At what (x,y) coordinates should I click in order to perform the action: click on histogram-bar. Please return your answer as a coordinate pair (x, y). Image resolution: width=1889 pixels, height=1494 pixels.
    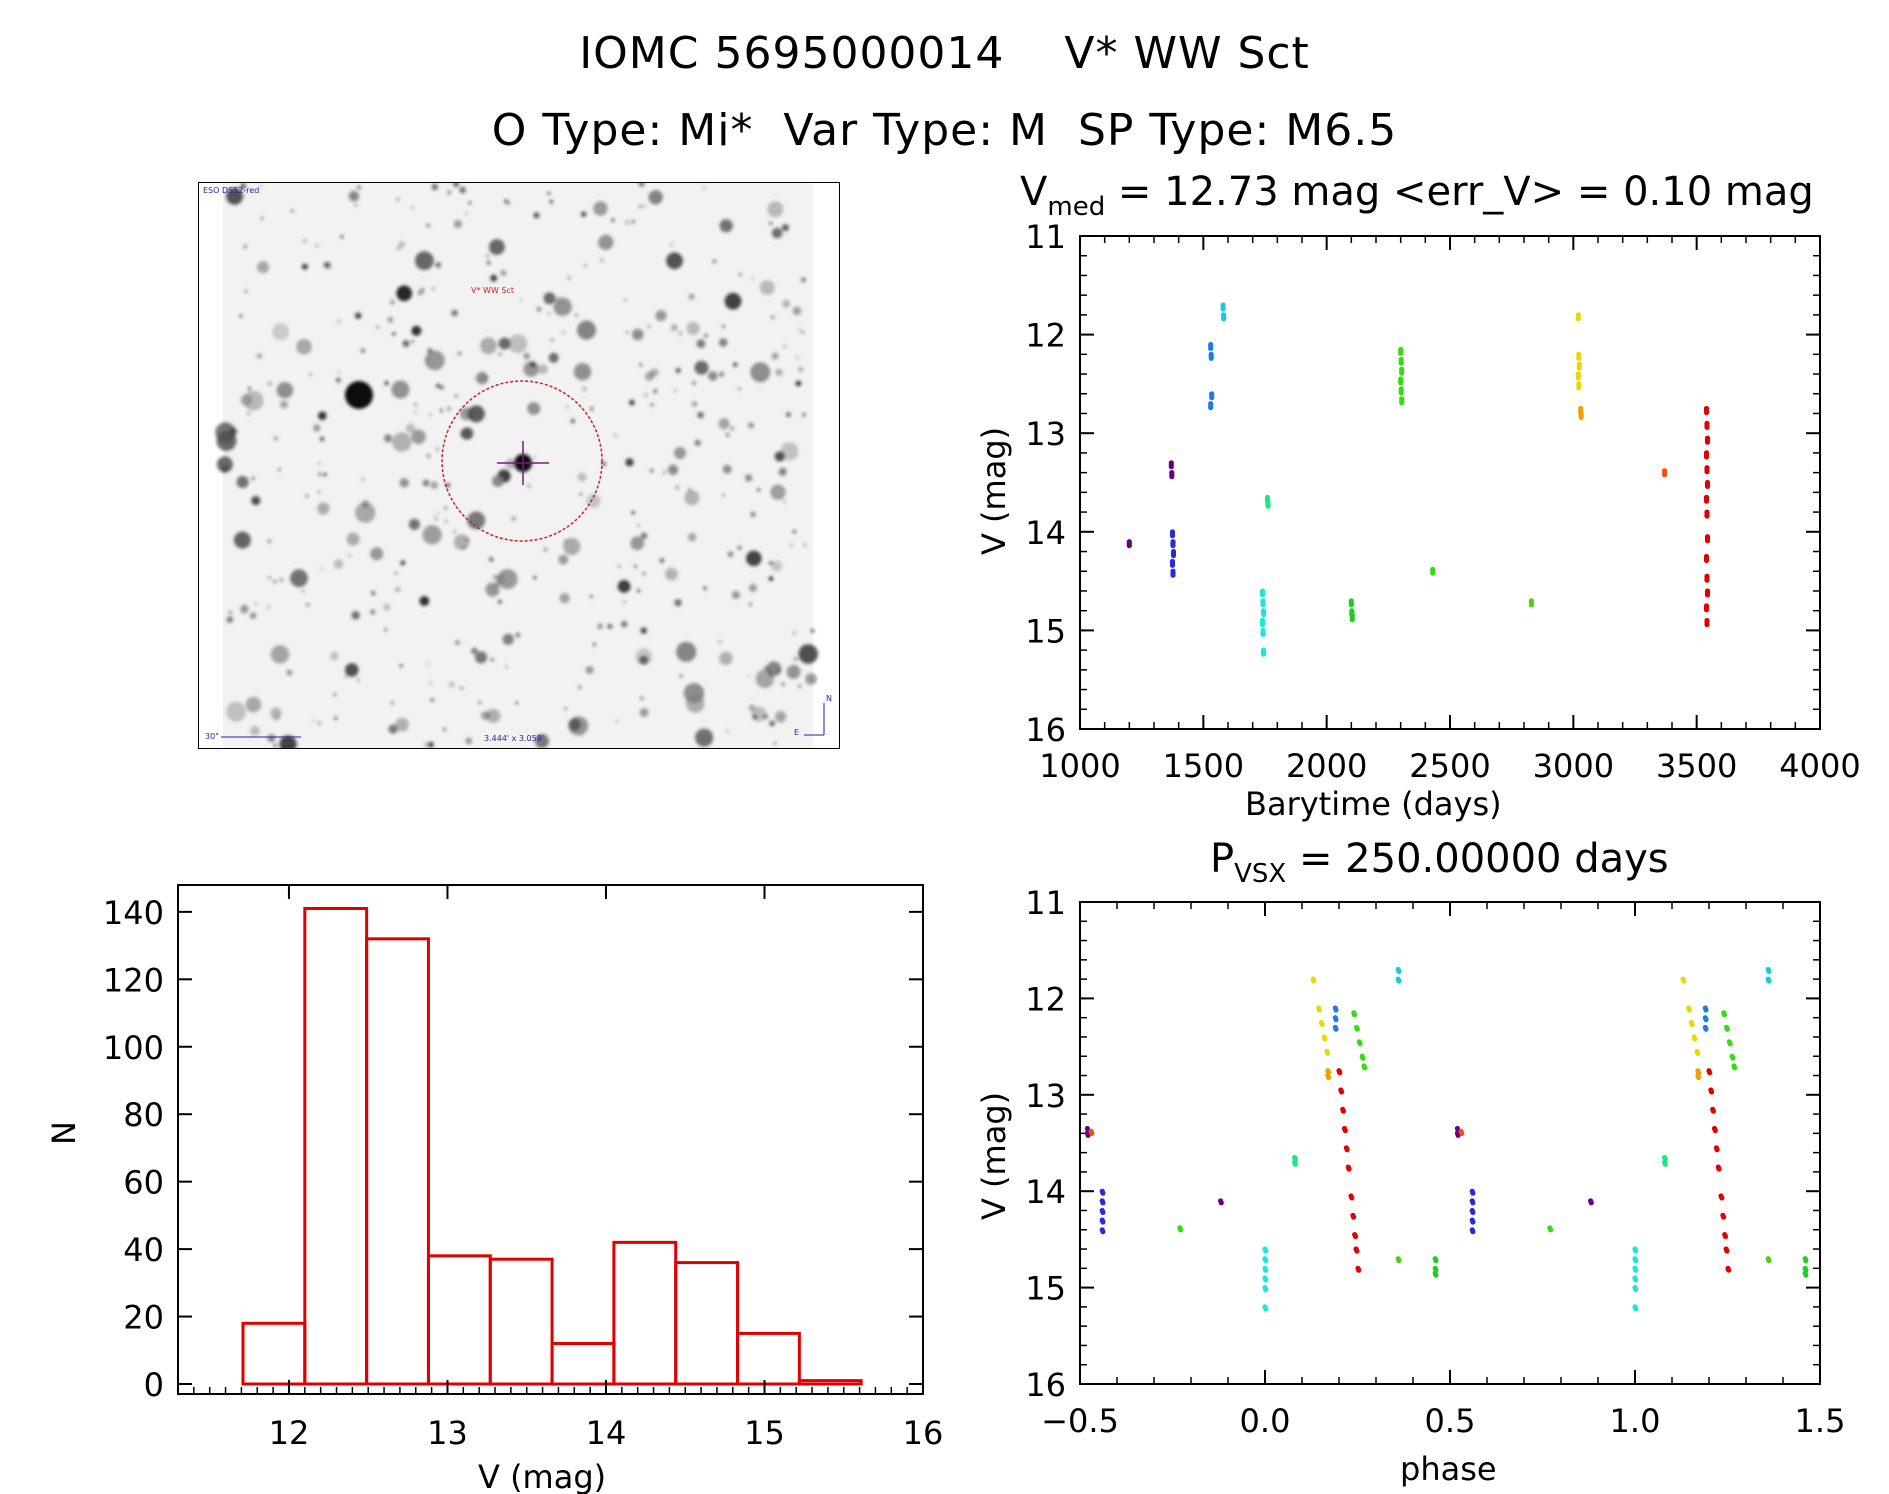
    Looking at the image, I should click on (707, 1323).